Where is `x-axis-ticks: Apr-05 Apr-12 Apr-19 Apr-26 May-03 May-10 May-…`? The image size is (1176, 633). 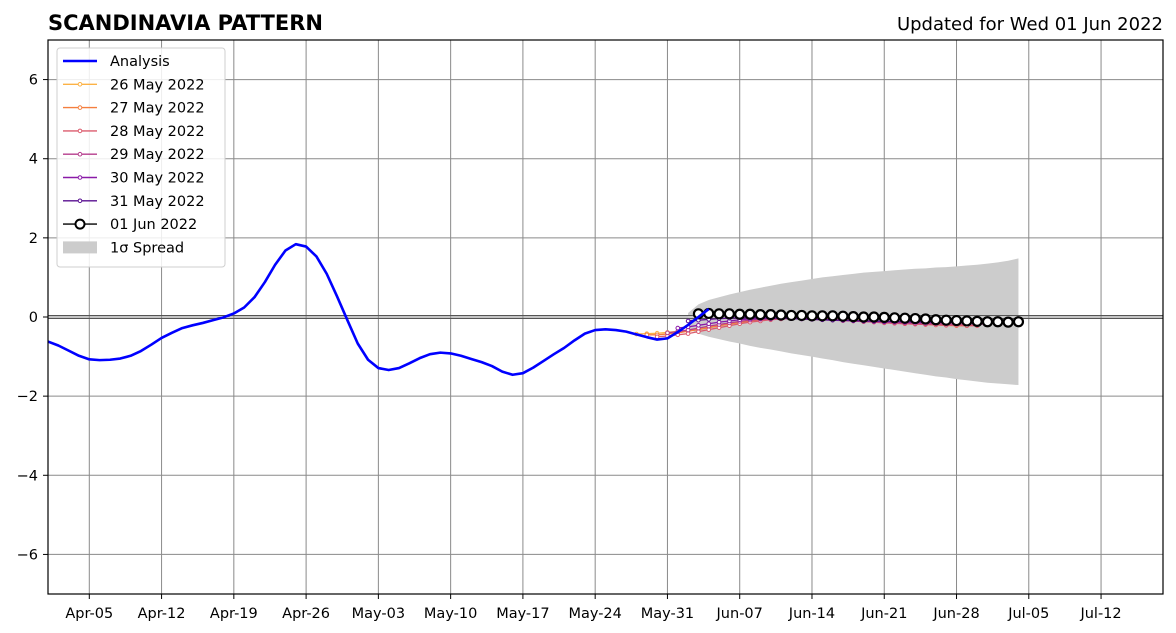
x-axis-ticks: Apr-05 Apr-12 Apr-19 Apr-26 May-03 May-10 May-… is located at coordinates (593, 608).